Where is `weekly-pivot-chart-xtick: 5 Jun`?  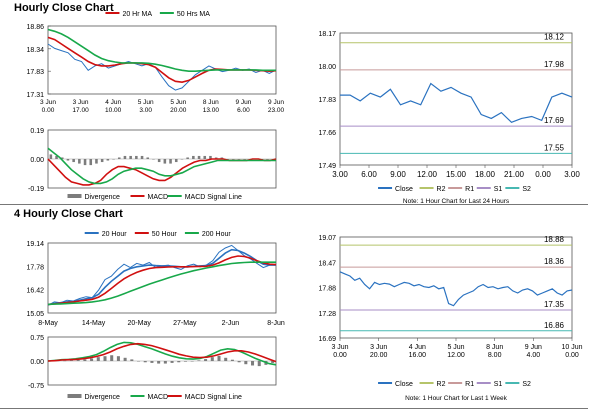
weekly-pivot-chart-xtick: 5 Jun is located at coordinates (455, 347).